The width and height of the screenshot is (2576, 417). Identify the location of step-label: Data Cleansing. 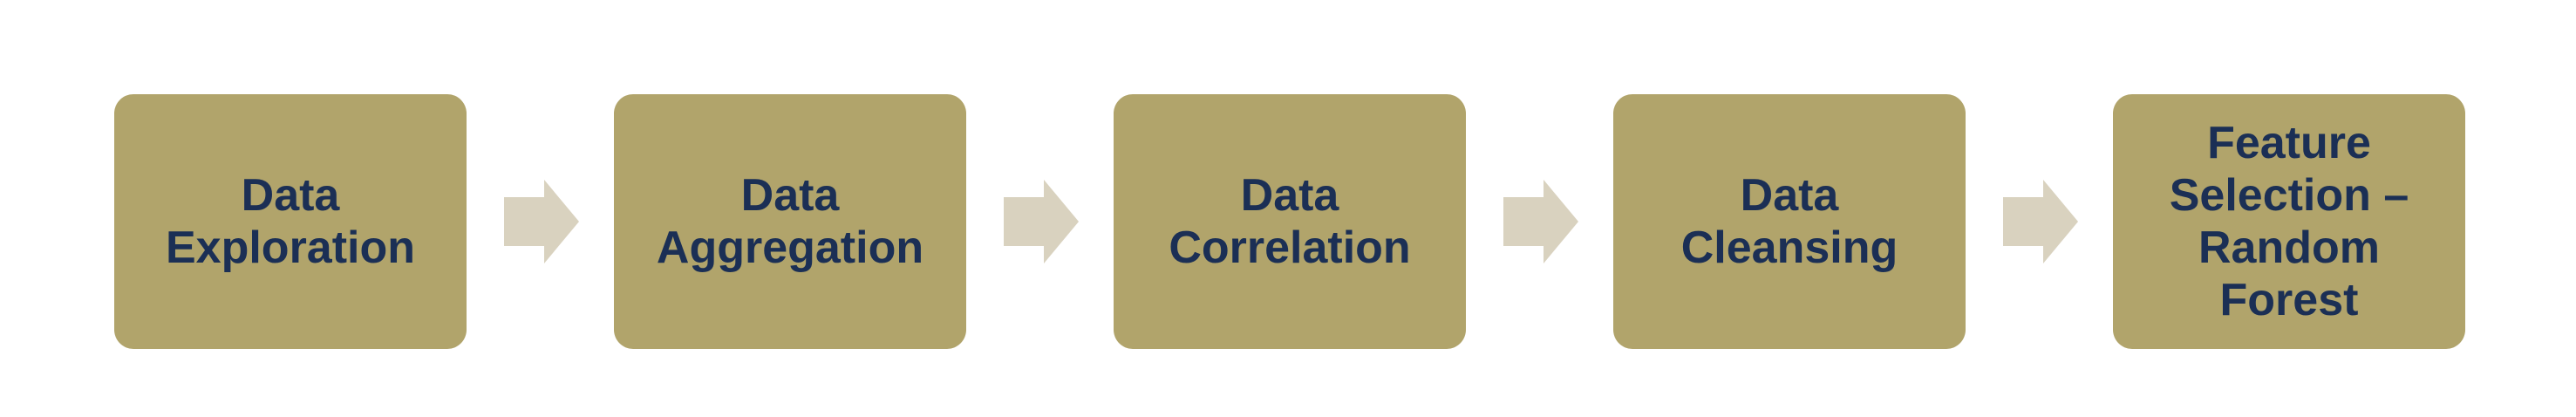
(1789, 221).